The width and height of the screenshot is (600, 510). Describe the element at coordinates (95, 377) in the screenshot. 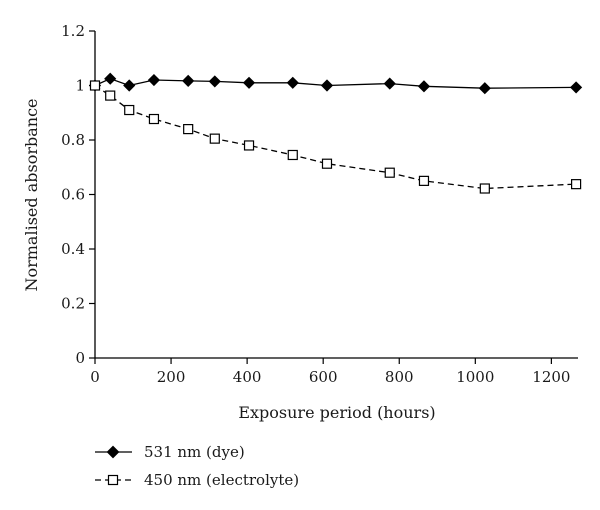

I see `x-tick-label: 0` at that location.